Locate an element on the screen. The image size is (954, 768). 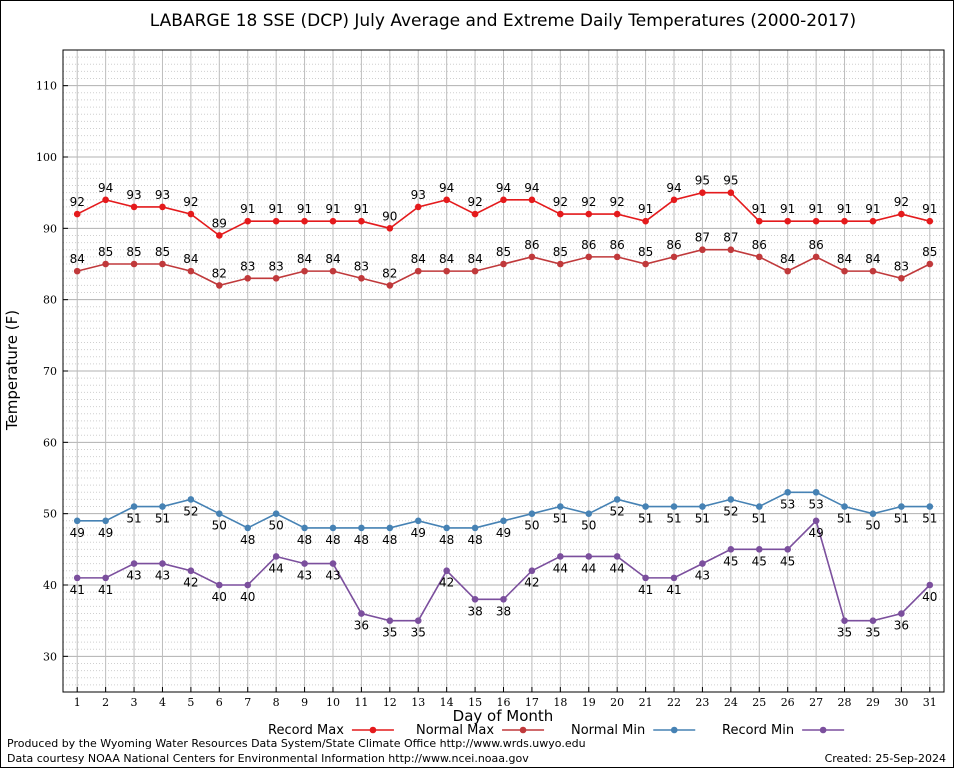
normal-min-label: 50 is located at coordinates (531, 526).